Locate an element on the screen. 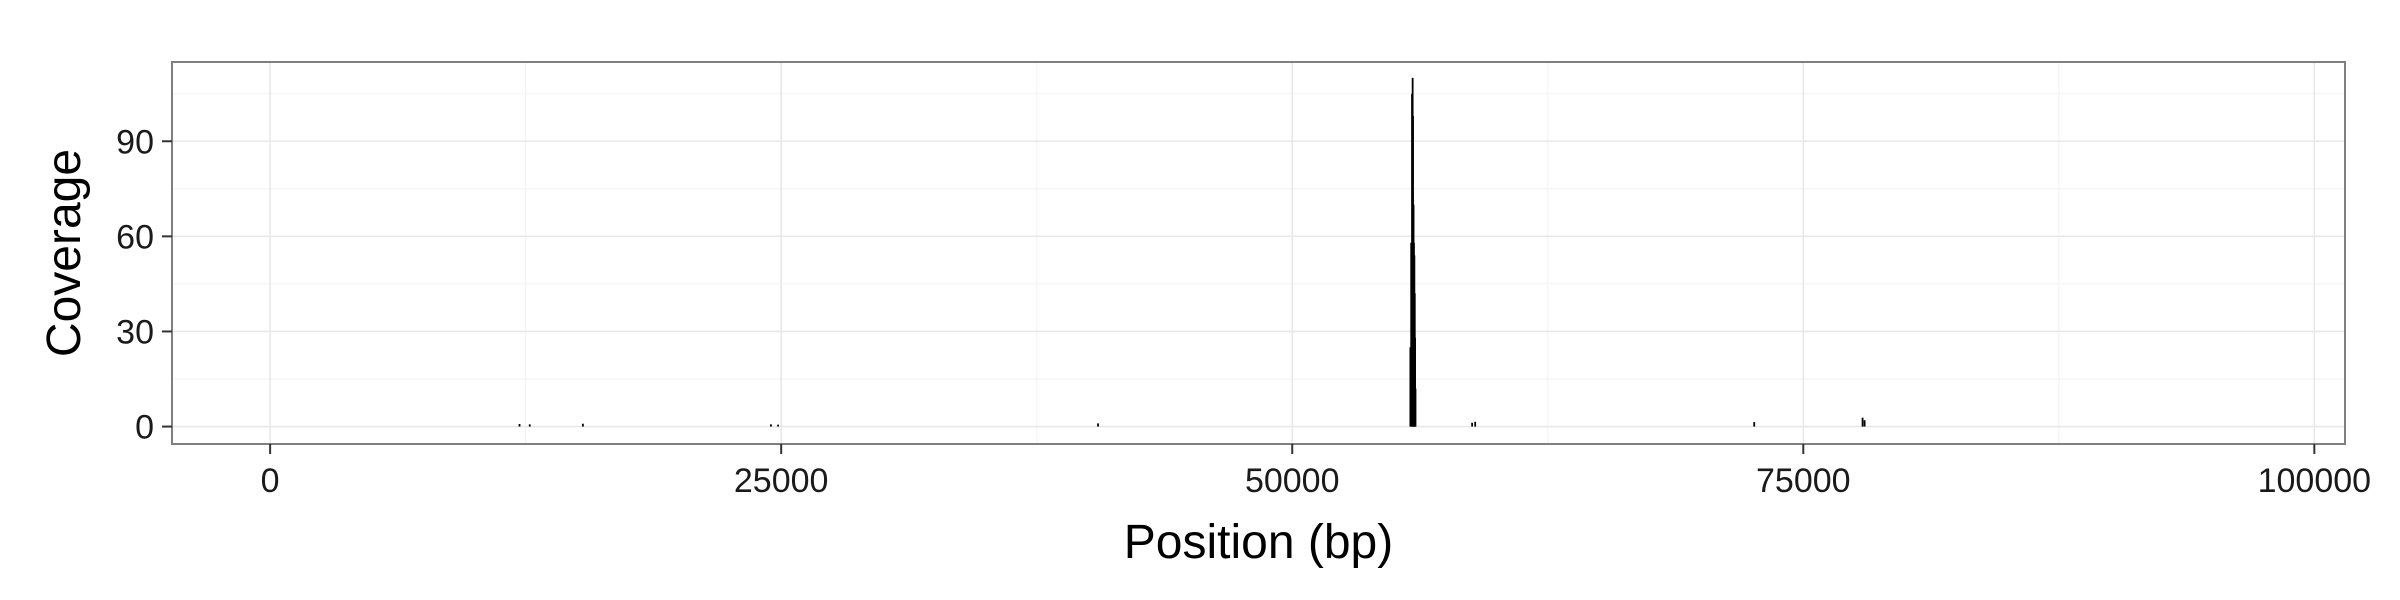  x-tick-label: 0 is located at coordinates (270, 481).